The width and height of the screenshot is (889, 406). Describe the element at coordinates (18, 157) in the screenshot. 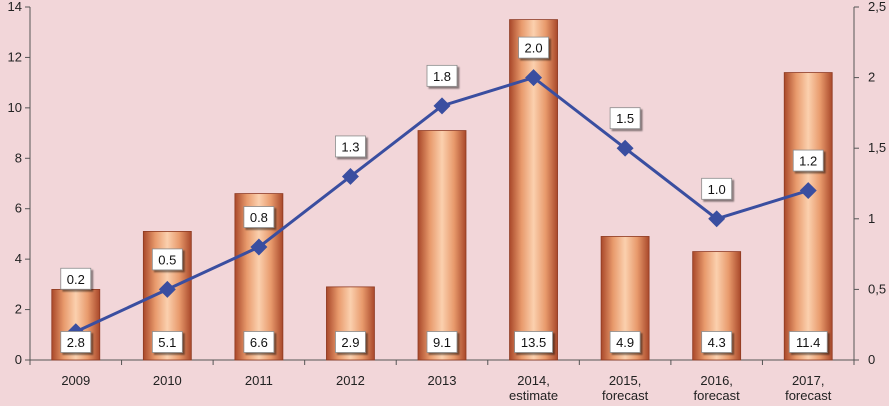

I see `y-left-tick-label: 8` at that location.